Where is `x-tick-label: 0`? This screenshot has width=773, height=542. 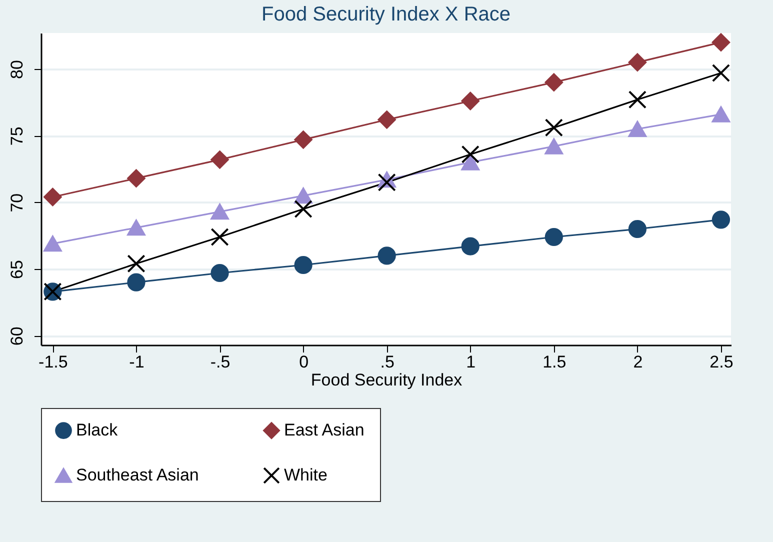
x-tick-label: 0 is located at coordinates (304, 362).